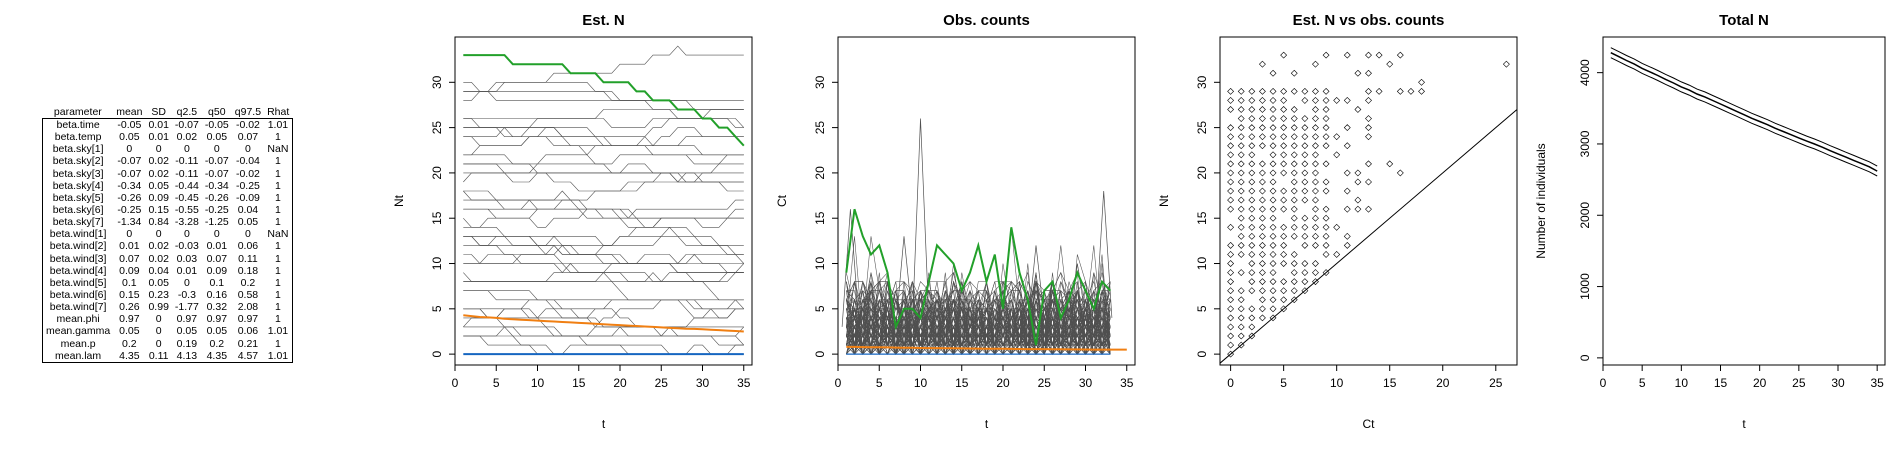 The width and height of the screenshot is (1900, 450). I want to click on value-cell: 0.05, so click(217, 331).